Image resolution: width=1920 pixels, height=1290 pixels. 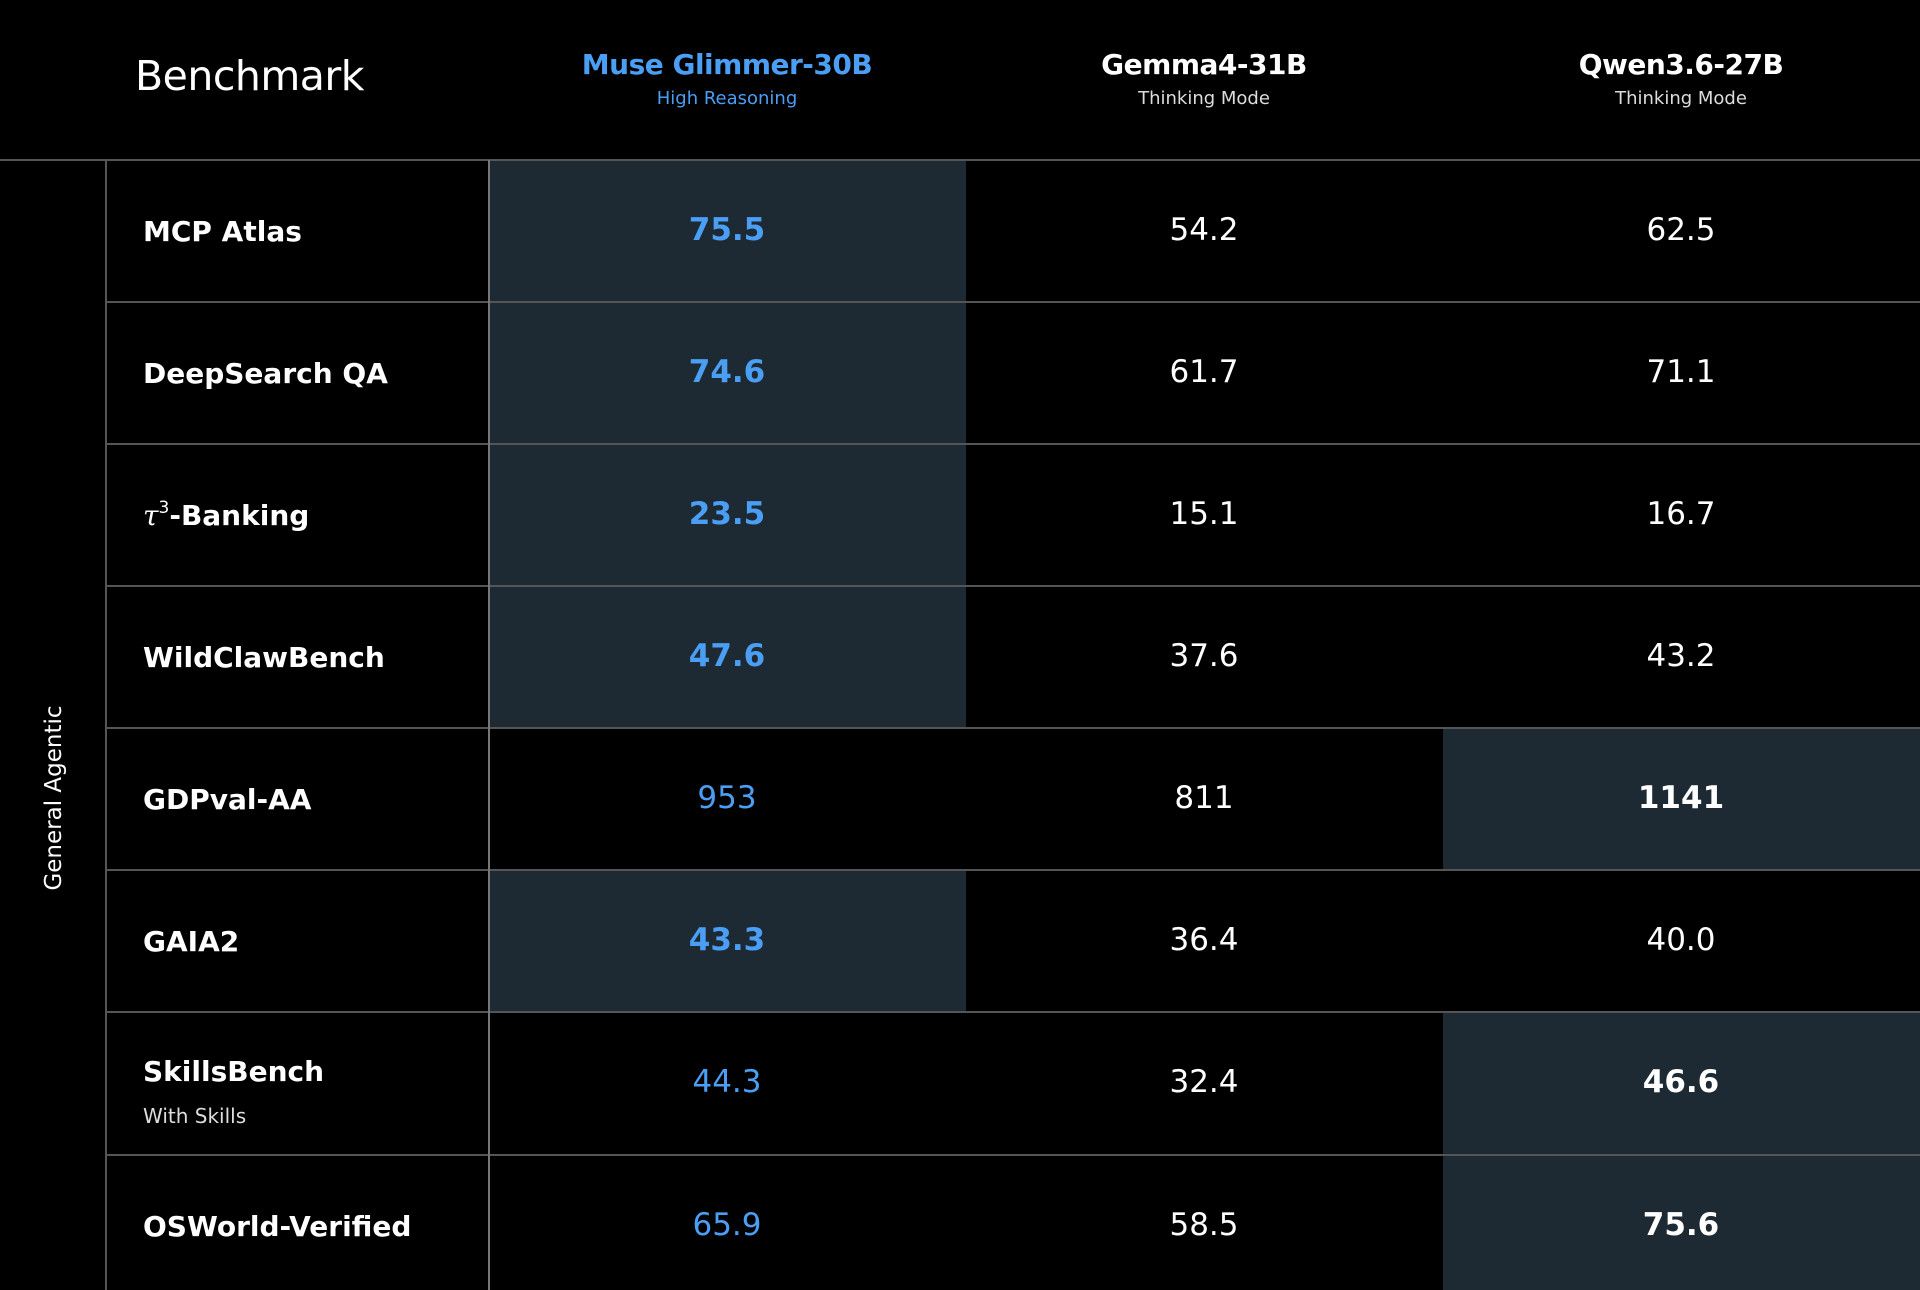 I want to click on benchmark-name: DeepSearch QA, so click(x=265, y=373).